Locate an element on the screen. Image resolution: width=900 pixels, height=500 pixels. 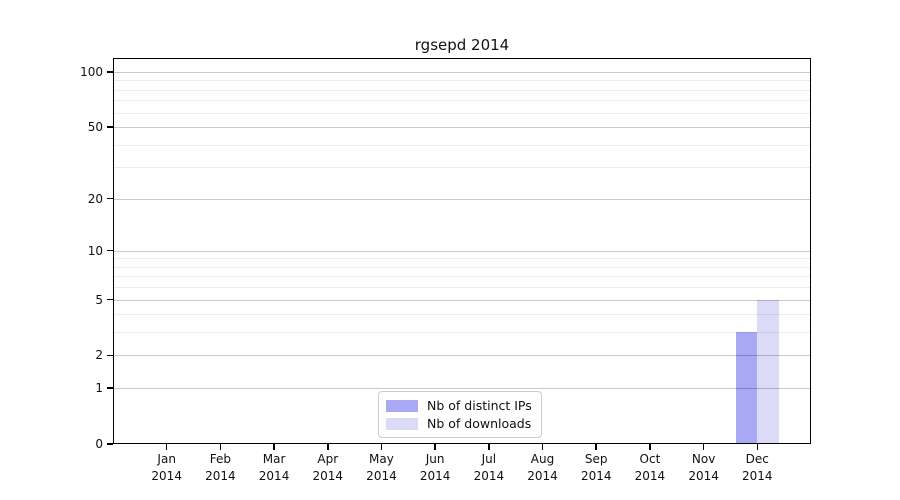
legend-item: Nb of downloads is located at coordinates (459, 423).